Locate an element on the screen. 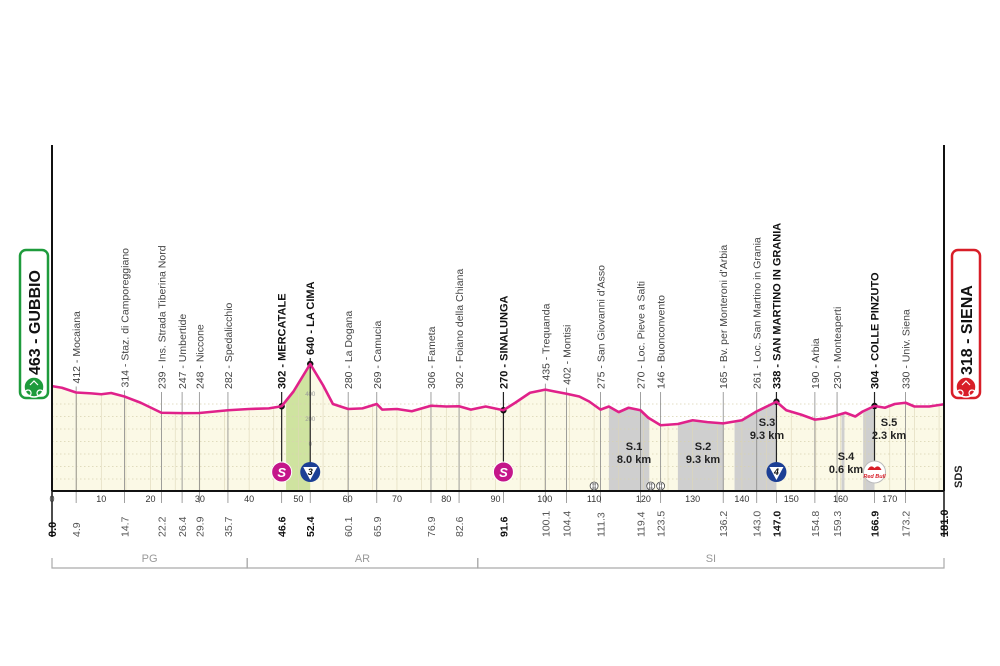 Image resolution: width=1000 pixels, height=666 pixels. region-label: SI is located at coordinates (711, 559).